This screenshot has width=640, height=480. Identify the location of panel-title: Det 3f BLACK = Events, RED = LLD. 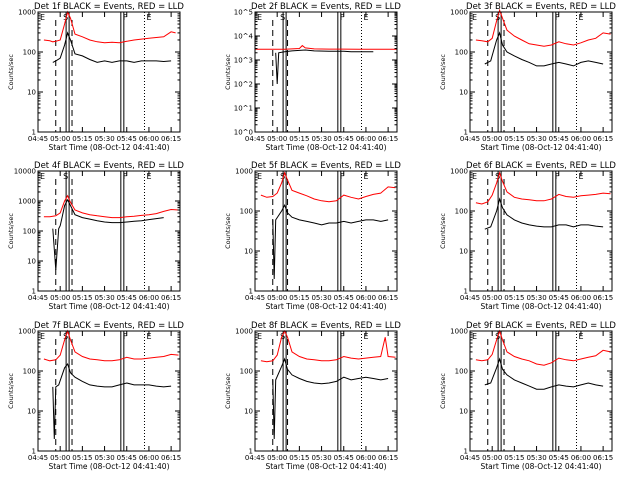
(541, 7).